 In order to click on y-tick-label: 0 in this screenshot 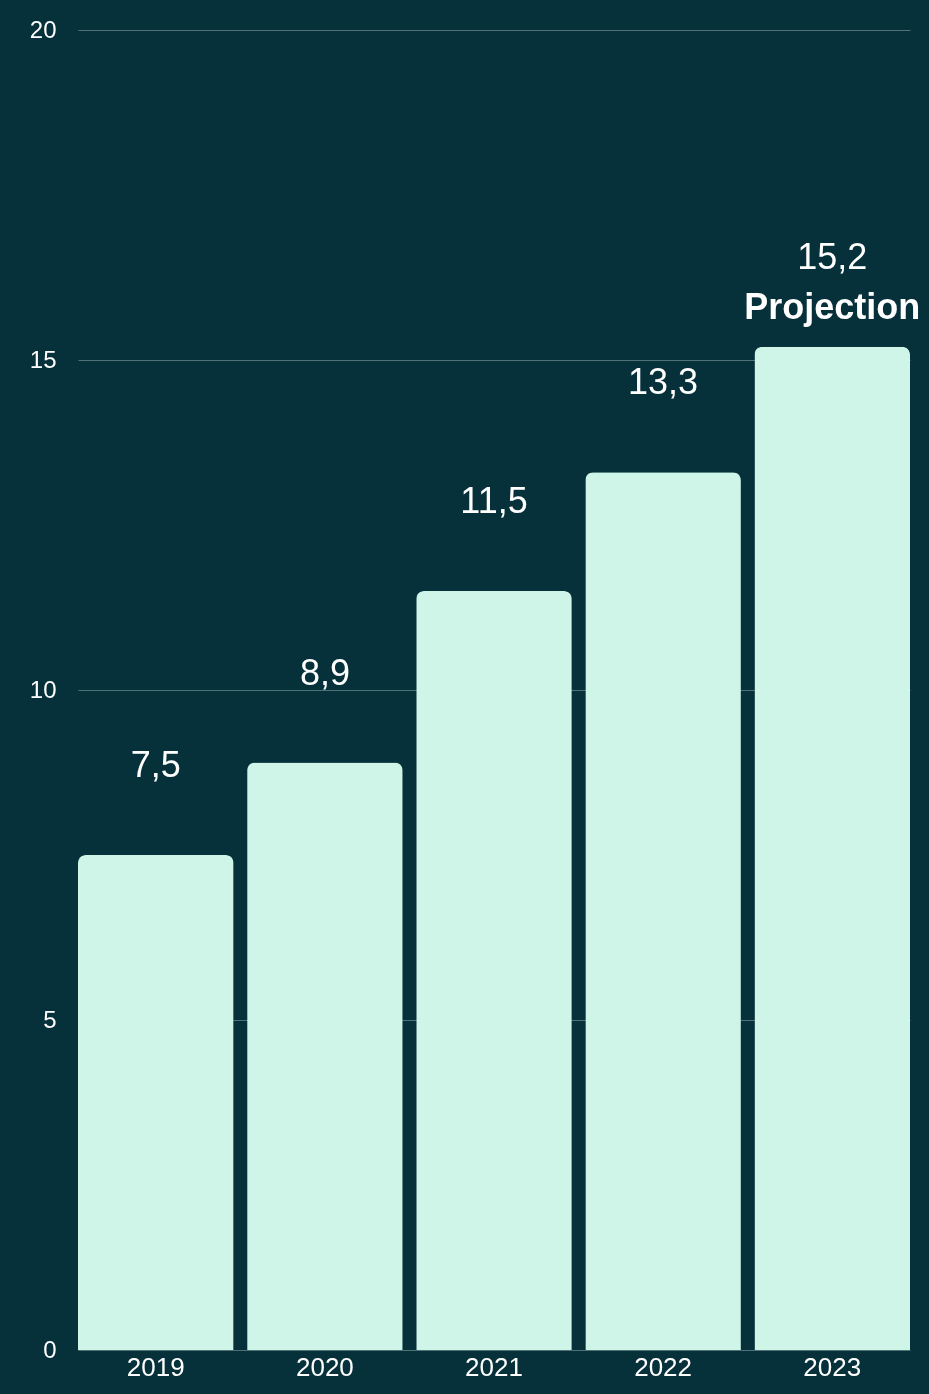, I will do `click(50, 1349)`.